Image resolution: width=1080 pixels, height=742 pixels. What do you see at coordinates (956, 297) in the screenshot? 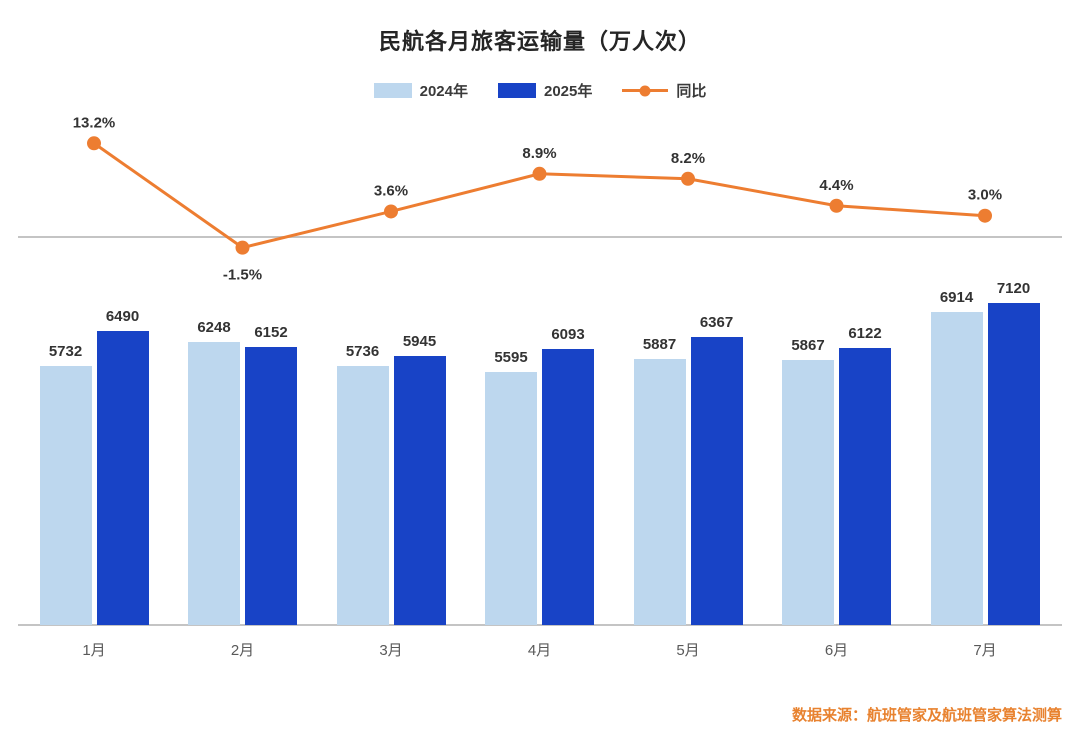
I see `bar-value-label: 6914` at bounding box center [956, 297].